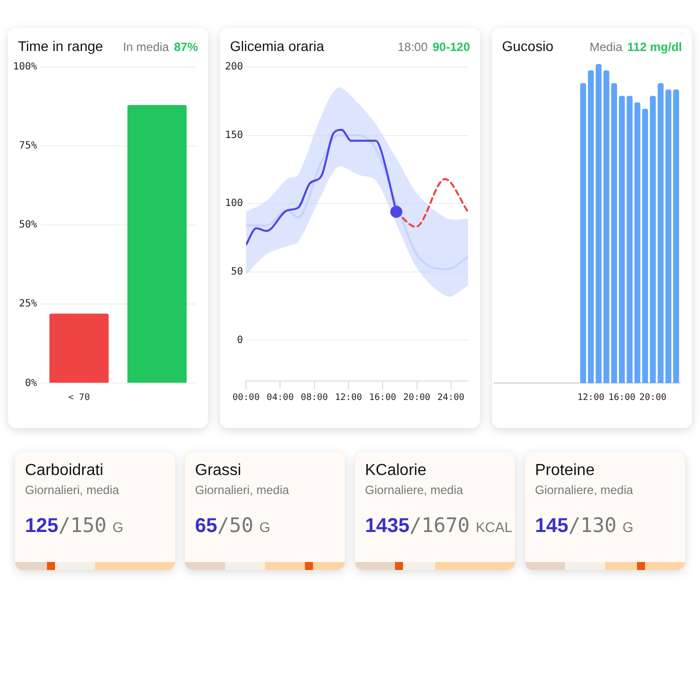 The height and width of the screenshot is (700, 700). I want to click on x-tick-label: 00:00, so click(246, 397).